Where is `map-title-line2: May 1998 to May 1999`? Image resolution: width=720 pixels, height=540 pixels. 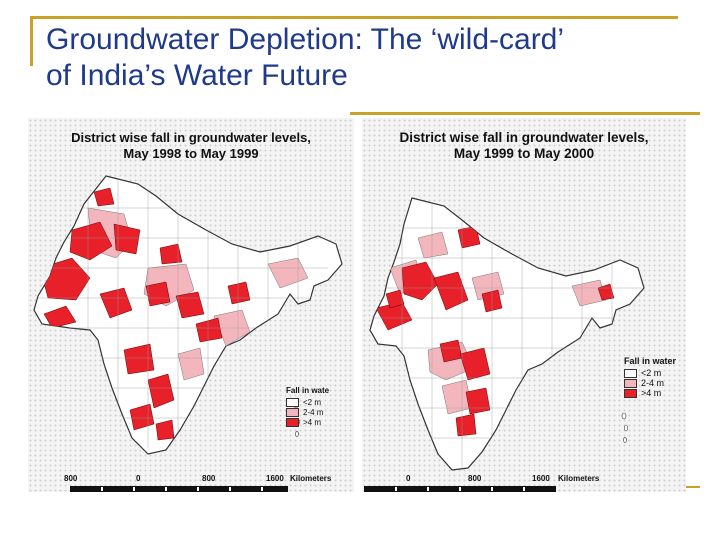
map-title-line2: May 1998 to May 1999 is located at coordinates (191, 153).